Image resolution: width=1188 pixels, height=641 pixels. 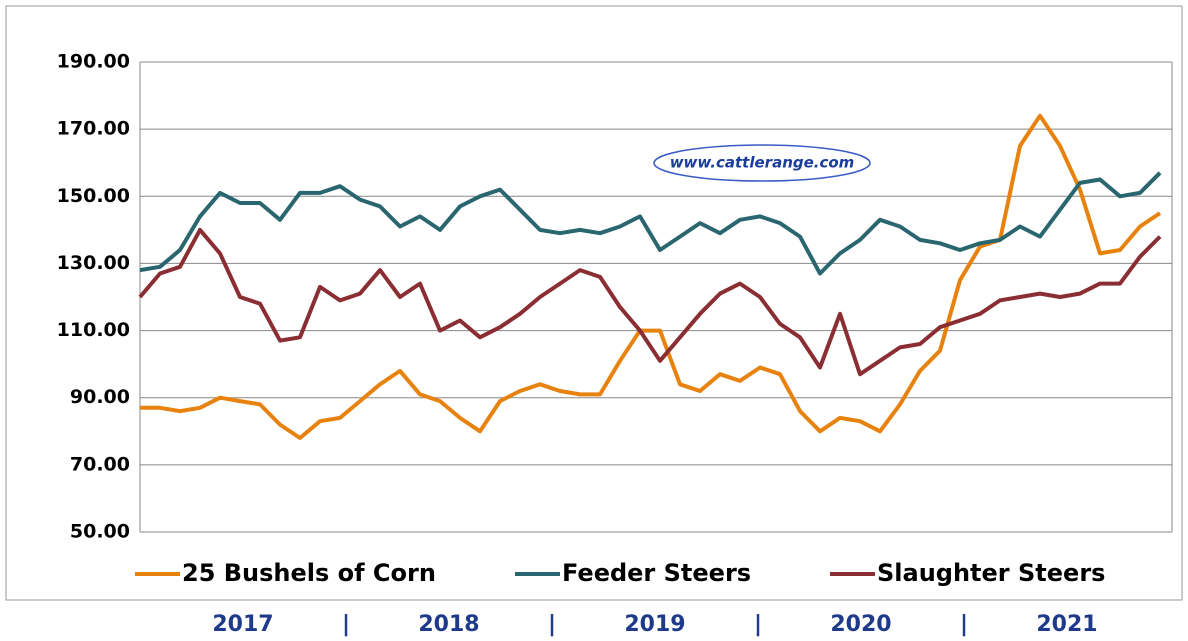 What do you see at coordinates (100, 532) in the screenshot?
I see `y-tick-label: 50.00` at bounding box center [100, 532].